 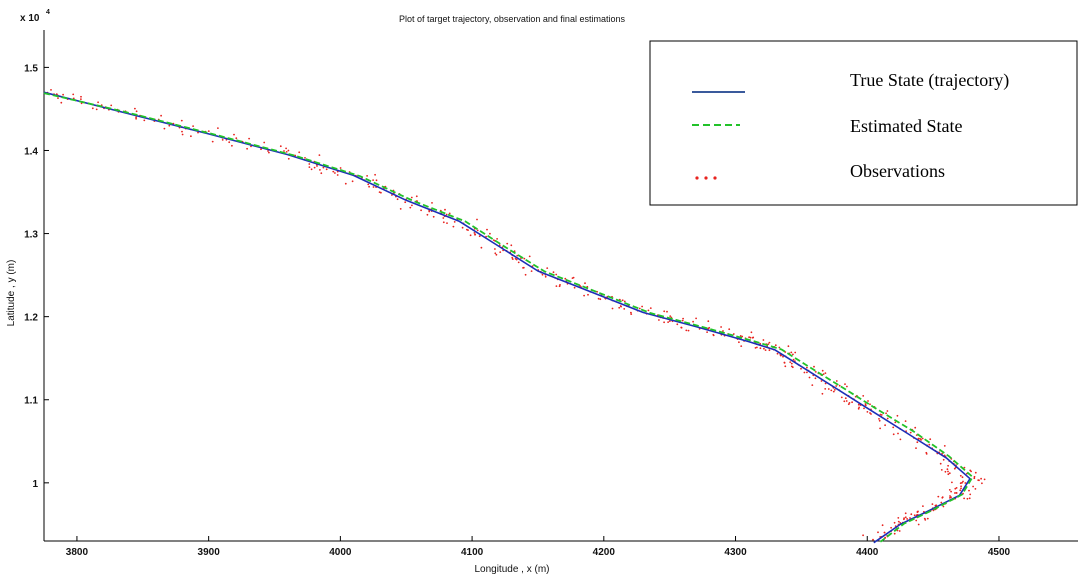 What do you see at coordinates (538, 547) in the screenshot?
I see `x-axis-ticks: 3800 3900 4000 4100 4200 4300 4400 4500` at bounding box center [538, 547].